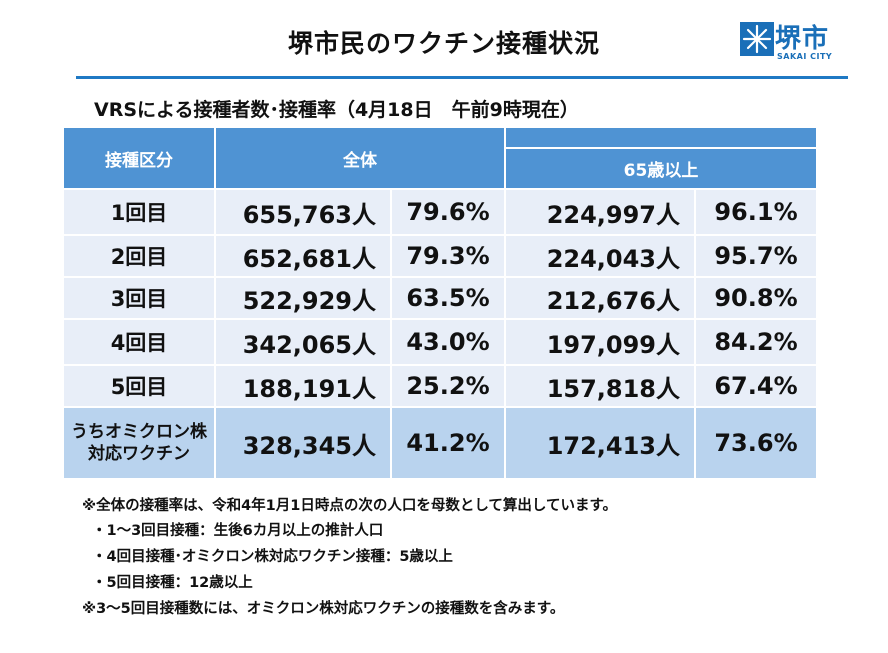  What do you see at coordinates (462, 77) in the screenshot?
I see `header-divider` at bounding box center [462, 77].